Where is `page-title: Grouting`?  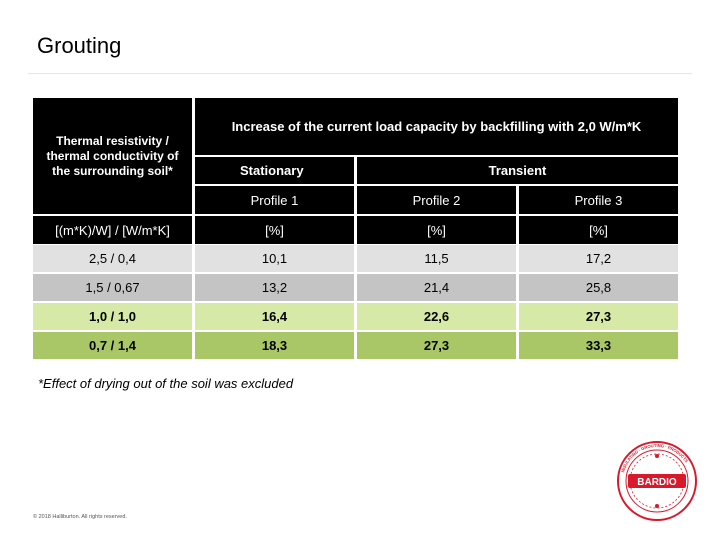 page-title: Grouting is located at coordinates (79, 45).